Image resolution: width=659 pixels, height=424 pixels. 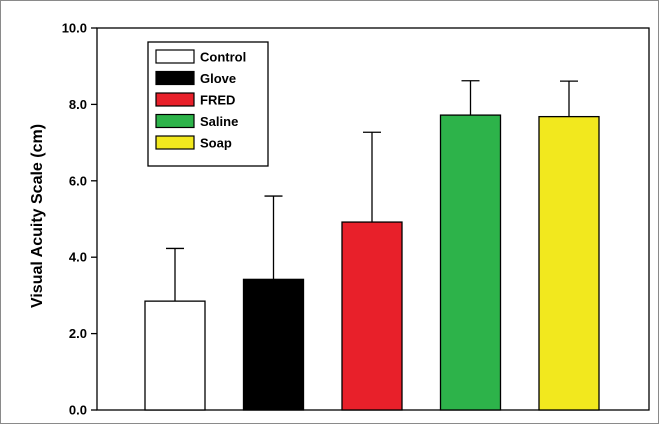 I want to click on bar-control, so click(x=175, y=355).